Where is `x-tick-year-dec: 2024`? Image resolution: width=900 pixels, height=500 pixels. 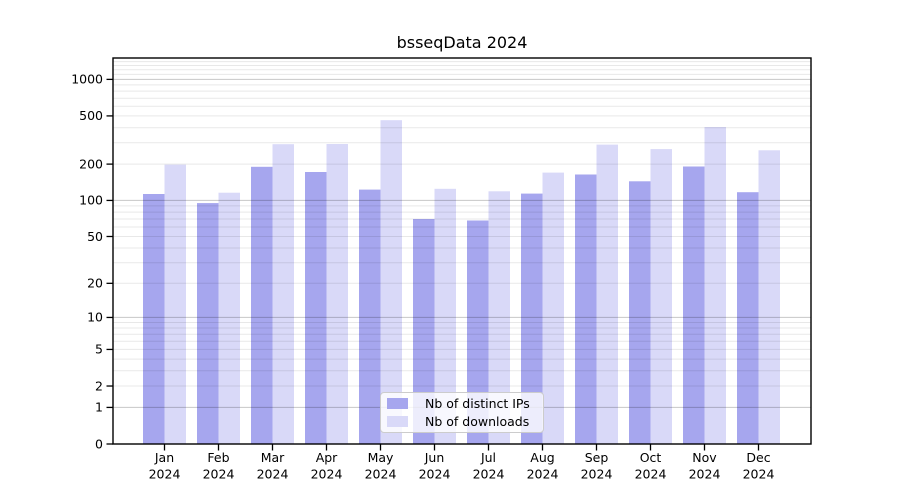
x-tick-year-dec: 2024 is located at coordinates (759, 474).